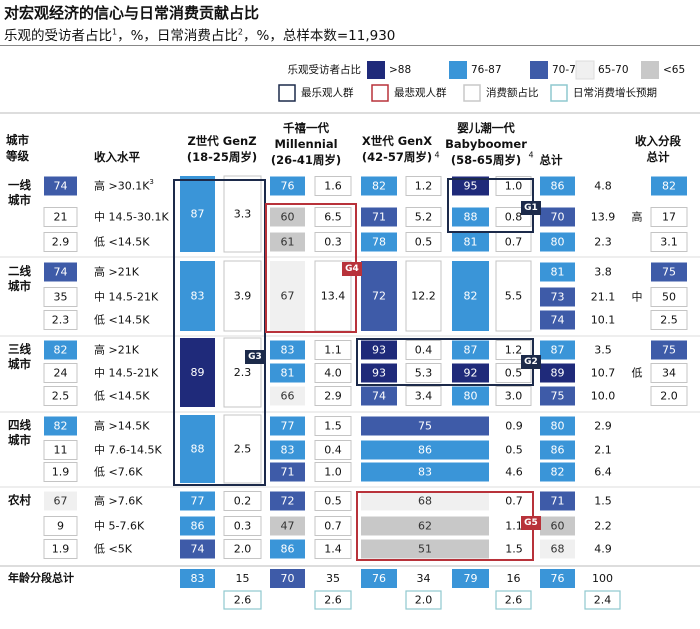 This screenshot has height=629, width=700. I want to click on millennial-optimism-value: 67, so click(288, 296).